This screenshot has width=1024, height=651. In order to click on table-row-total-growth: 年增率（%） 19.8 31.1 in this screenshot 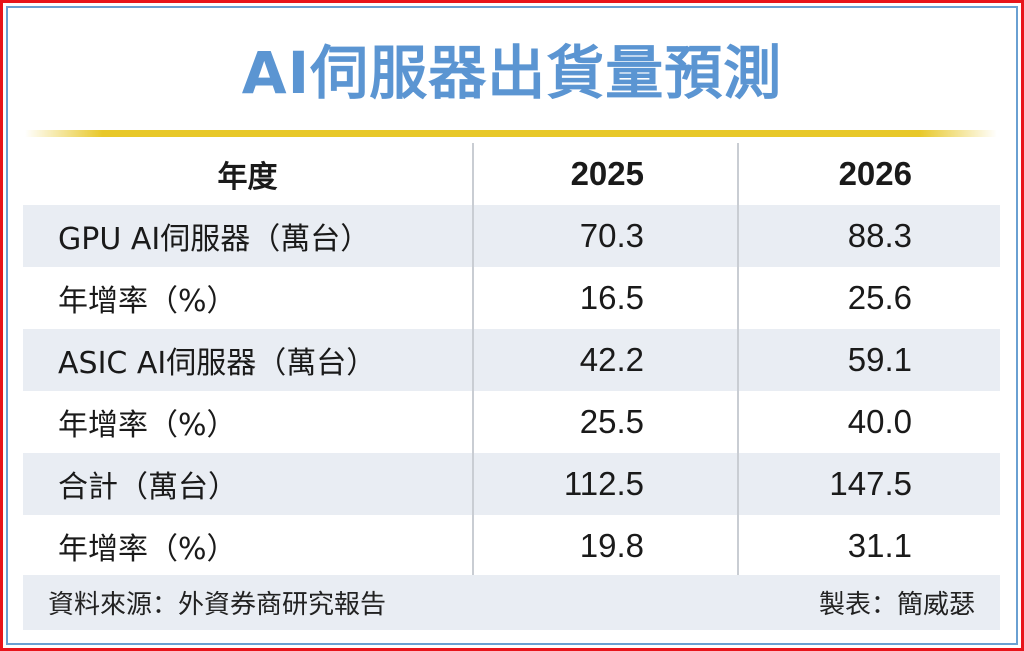, I will do `click(511, 546)`.